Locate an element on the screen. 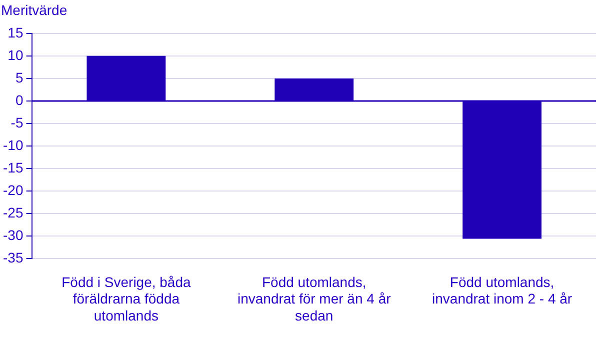  y-tick-label: 15 is located at coordinates (16, 32).